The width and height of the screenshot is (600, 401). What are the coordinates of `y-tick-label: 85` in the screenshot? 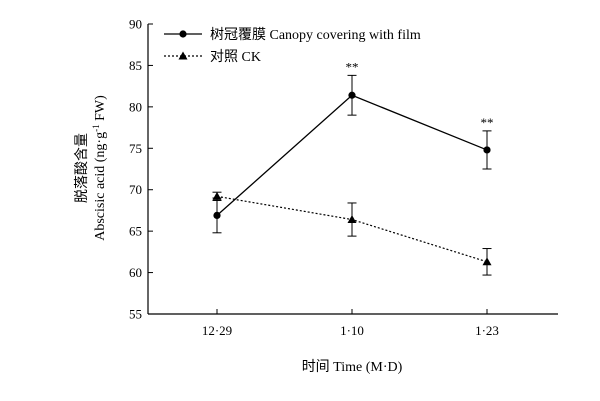 It's located at (135, 65).